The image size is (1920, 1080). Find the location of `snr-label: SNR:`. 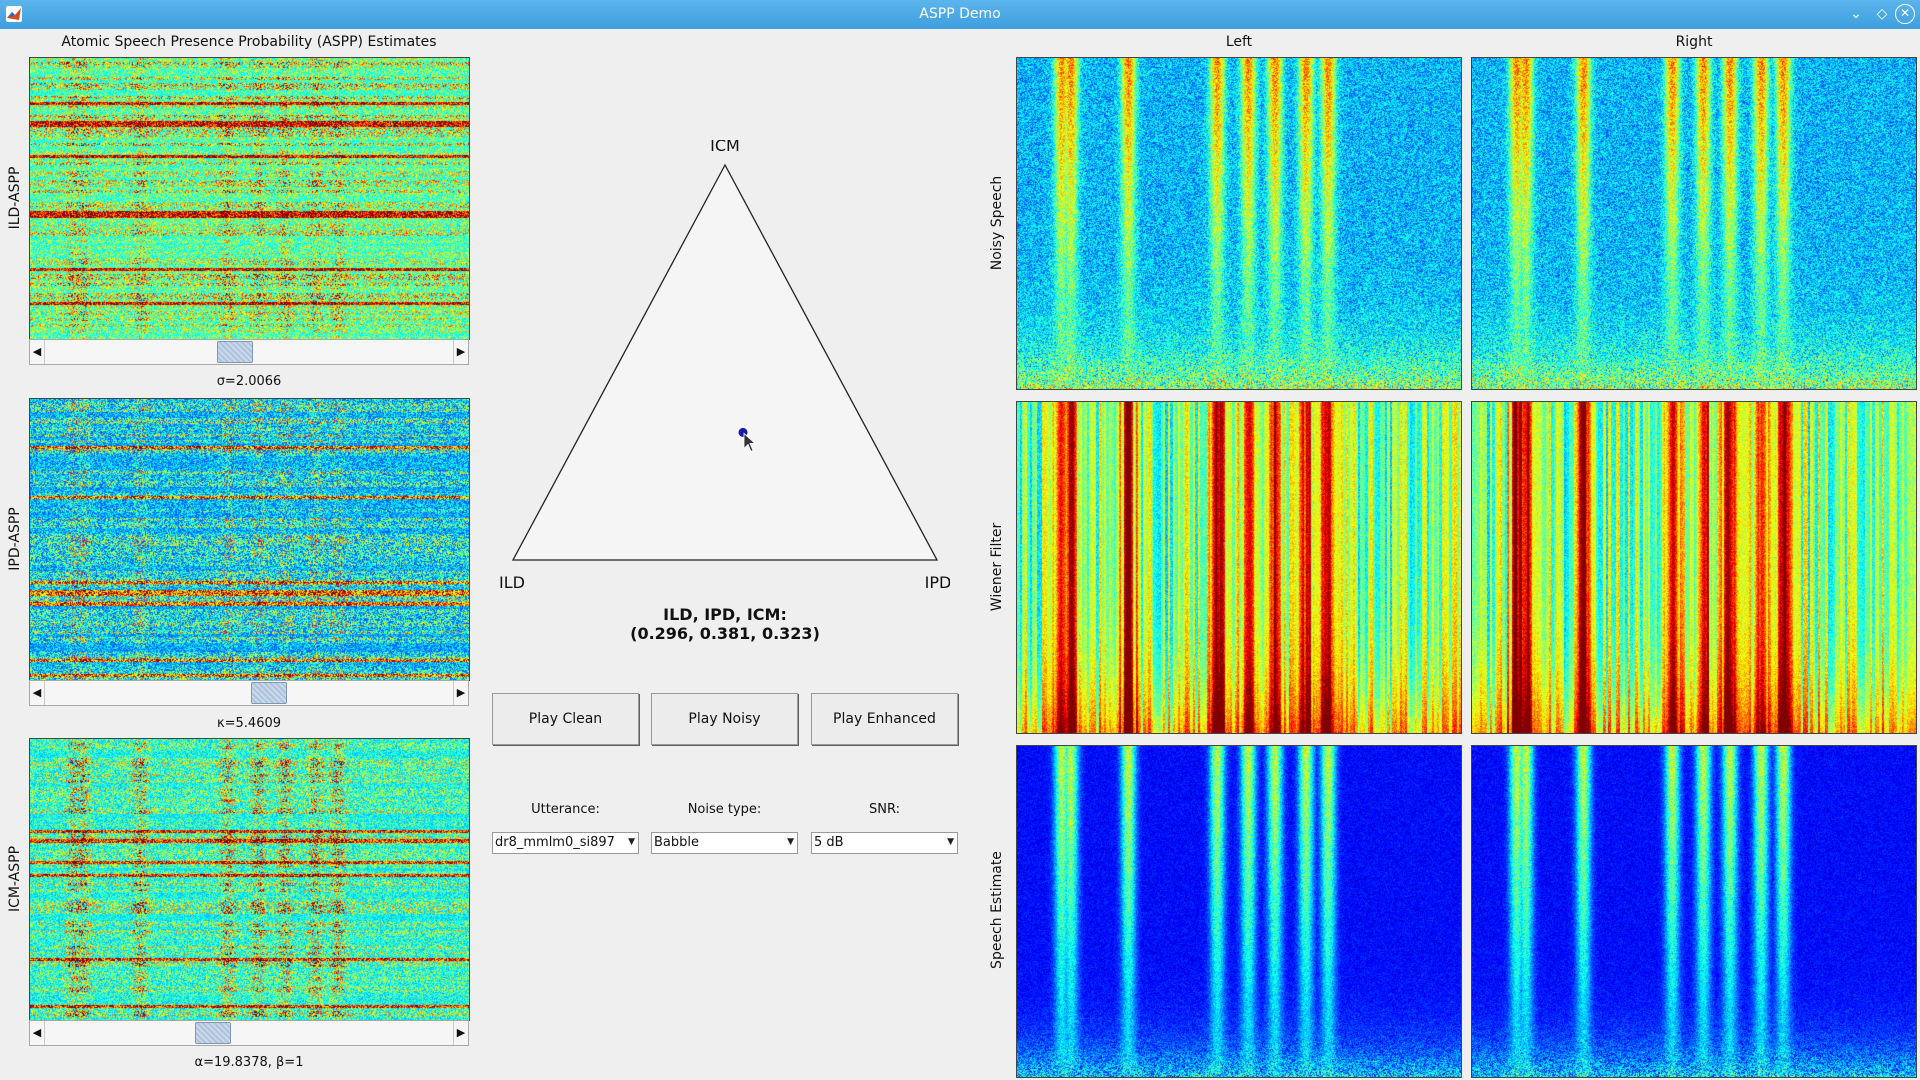

snr-label: SNR: is located at coordinates (884, 809).